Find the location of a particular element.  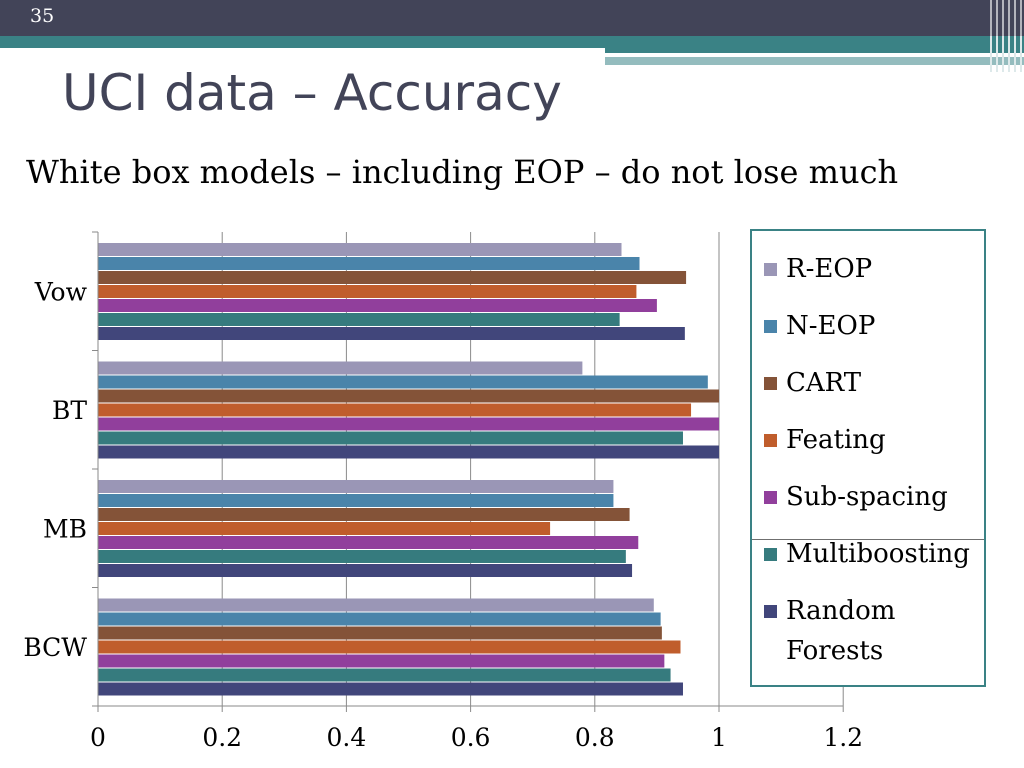

slide-title: UCI data – Accuracy is located at coordinates (312, 93).